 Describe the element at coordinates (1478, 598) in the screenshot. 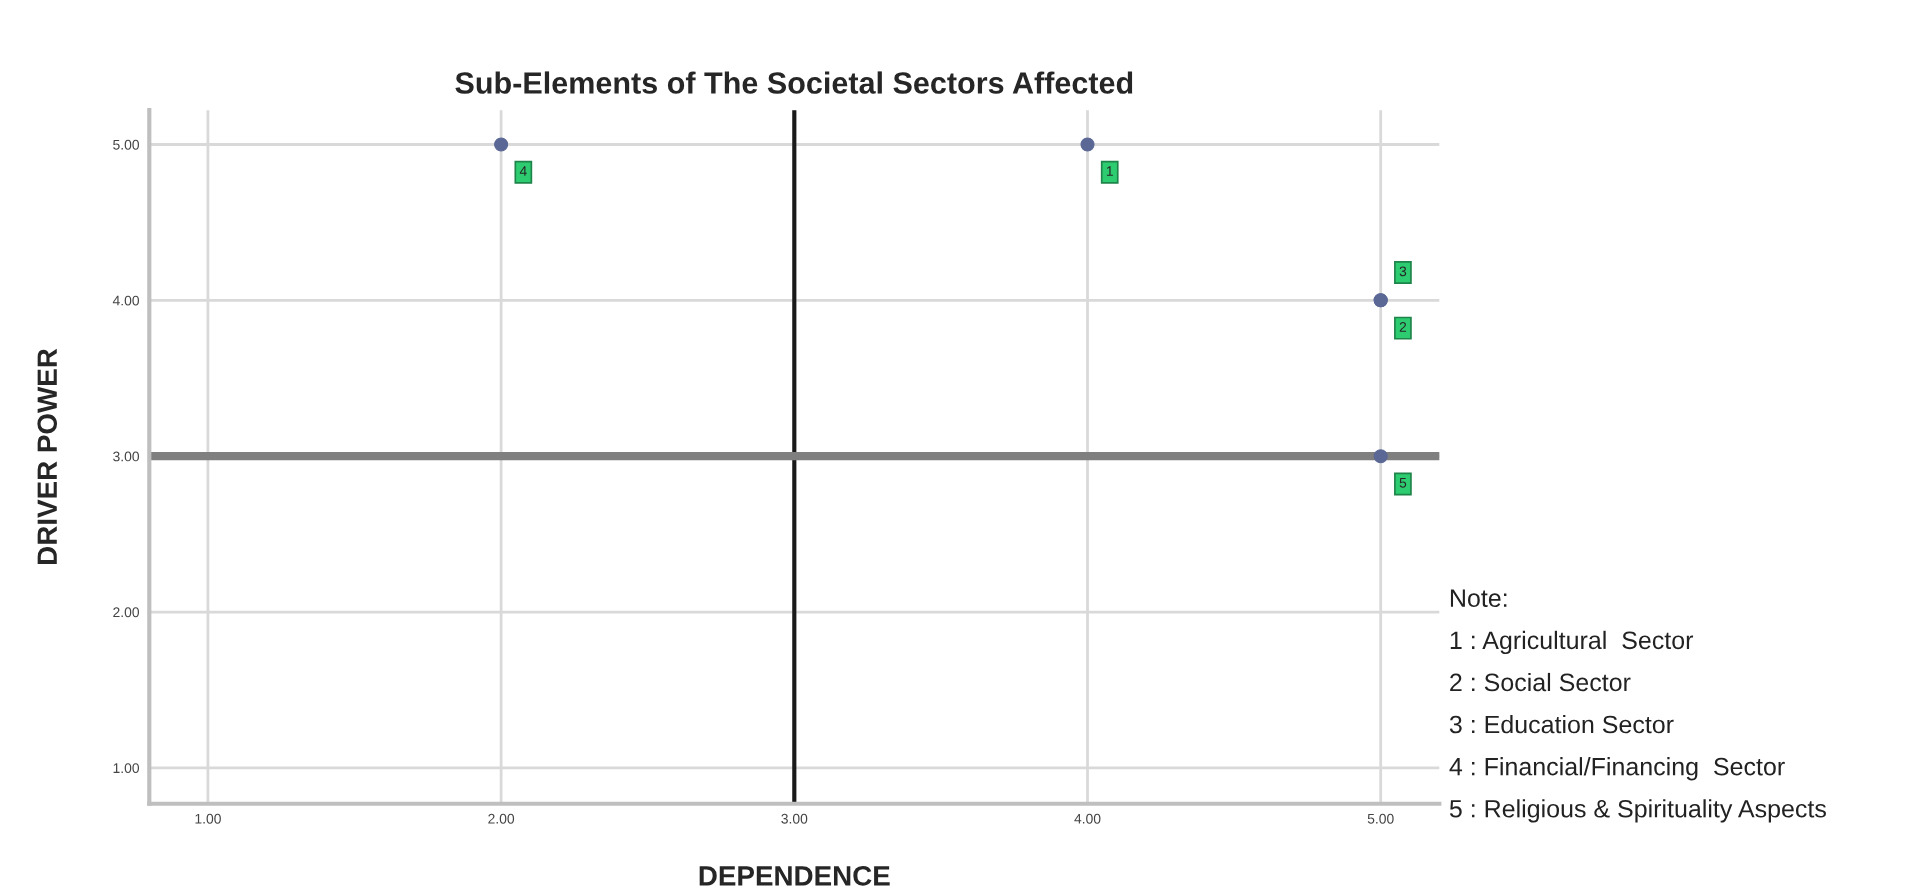

I see `text: Note:` at that location.